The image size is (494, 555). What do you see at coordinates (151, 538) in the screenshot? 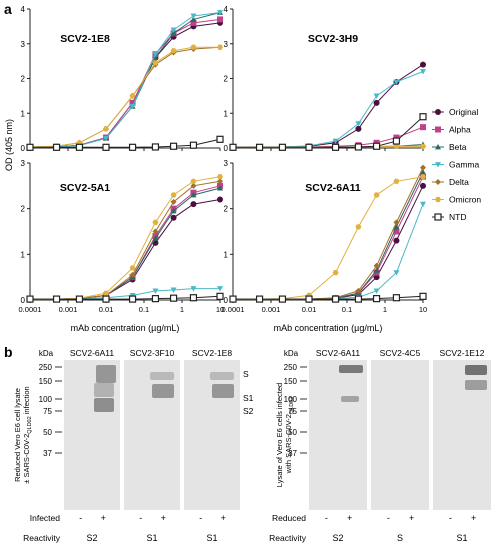
I see `reactivity-value: S1` at bounding box center [151, 538].